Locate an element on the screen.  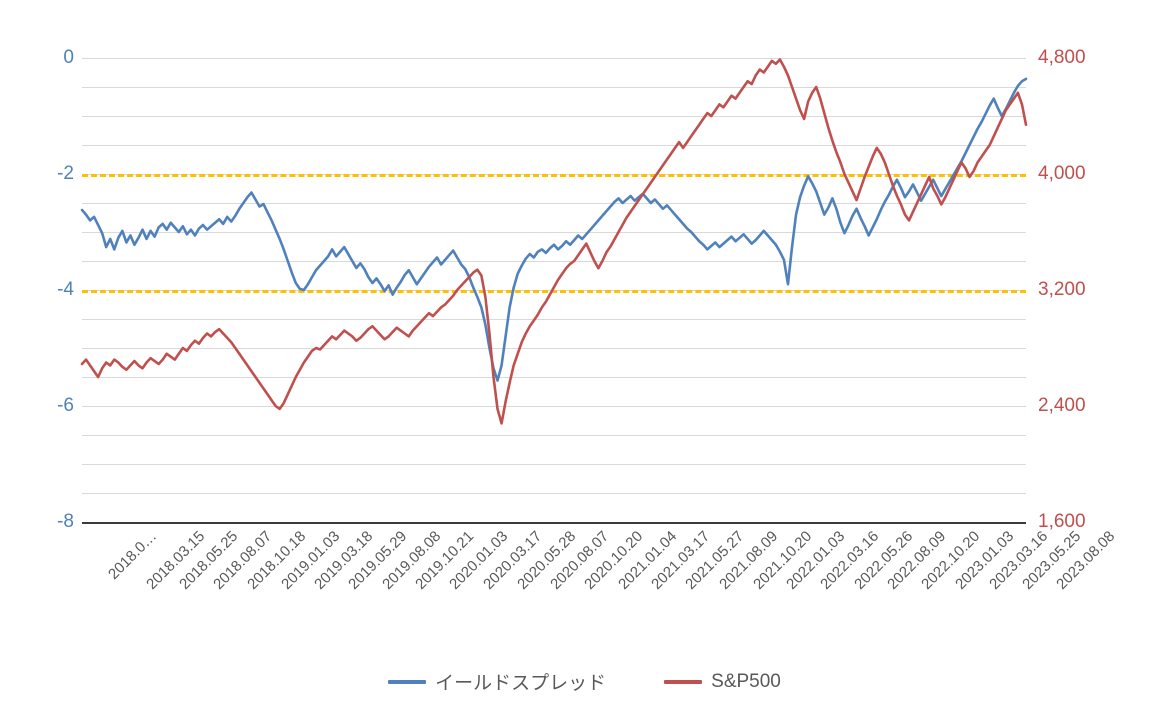
left-axis-tick-label: -2 is located at coordinates (65, 173).